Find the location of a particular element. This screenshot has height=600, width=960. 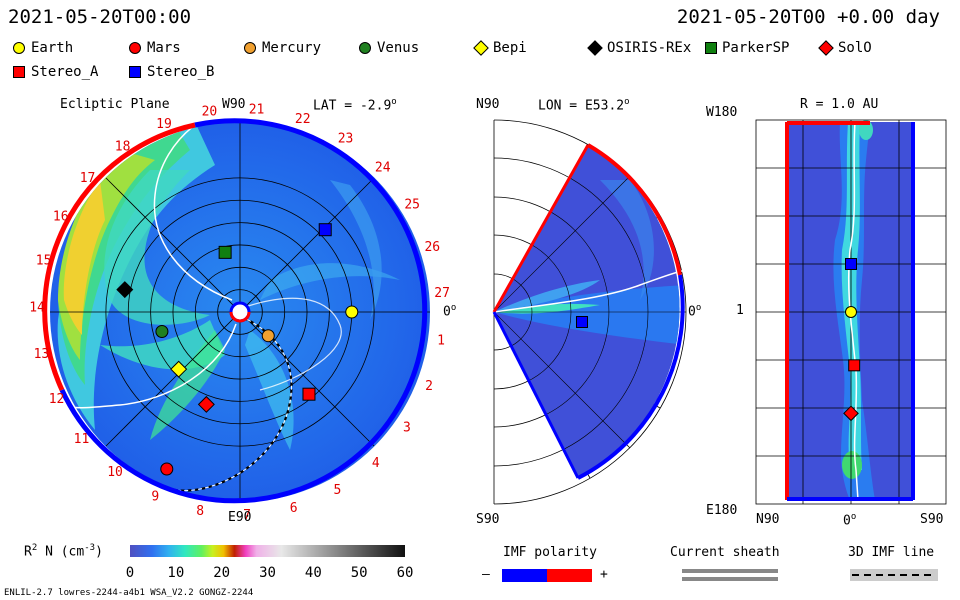

colorbar-tick-30: 30 is located at coordinates (267, 573).